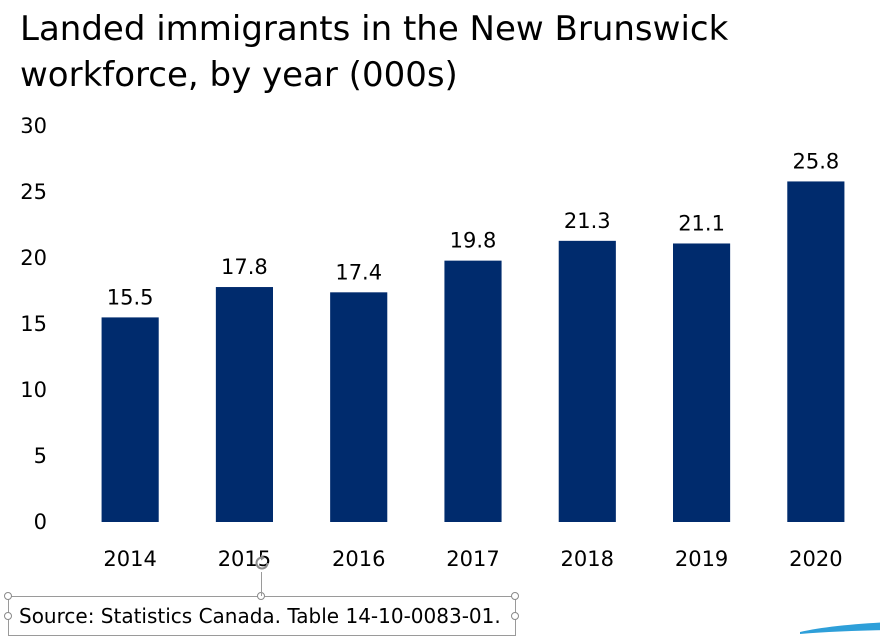 The image size is (880, 642). What do you see at coordinates (130, 297) in the screenshot?
I see `data-label-2014: 15.5` at bounding box center [130, 297].